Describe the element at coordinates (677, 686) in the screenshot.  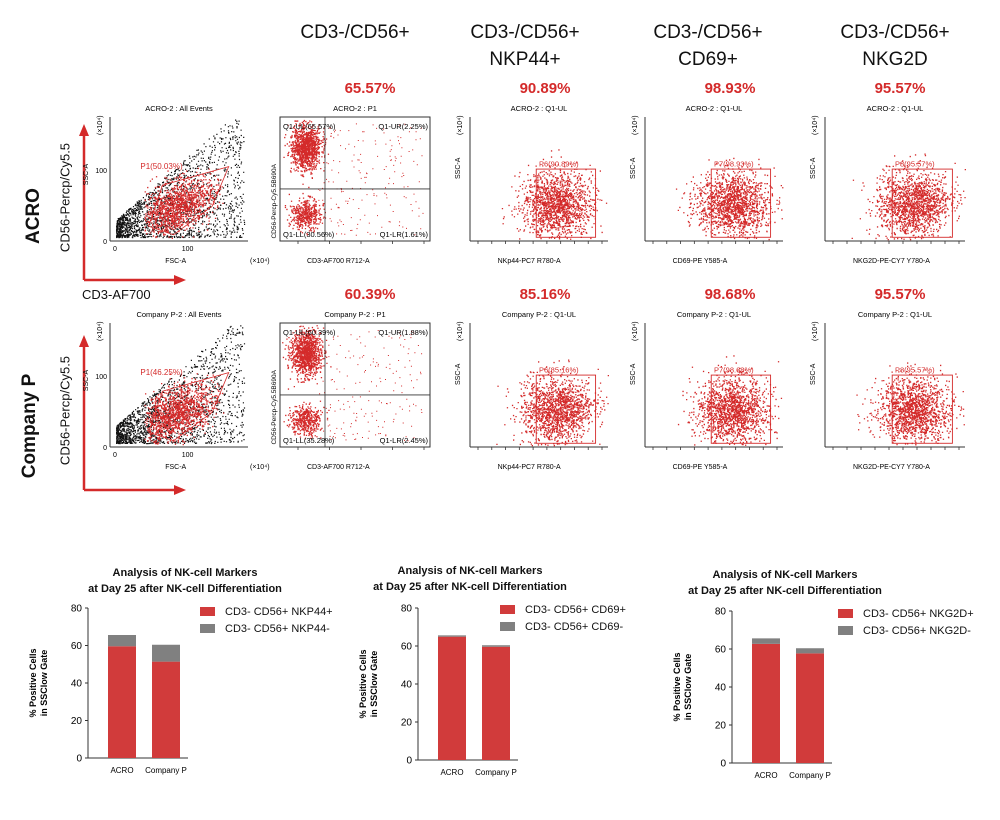
I see `y-axis-label-line1: % Positive Cells` at that location.